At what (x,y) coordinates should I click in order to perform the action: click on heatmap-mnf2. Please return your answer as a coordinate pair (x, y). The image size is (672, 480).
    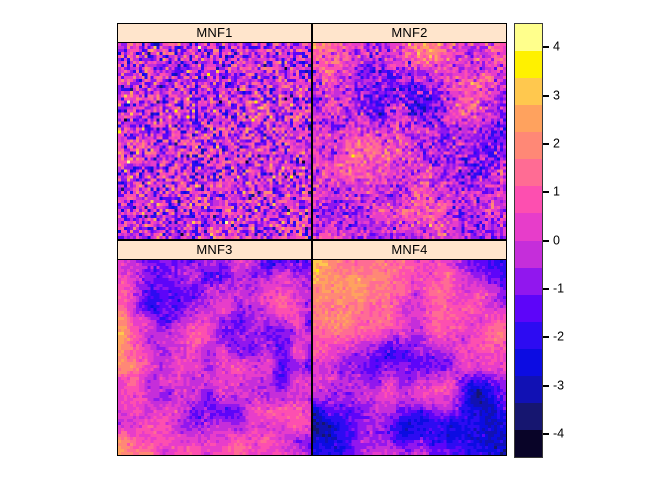
    Looking at the image, I should click on (409, 141).